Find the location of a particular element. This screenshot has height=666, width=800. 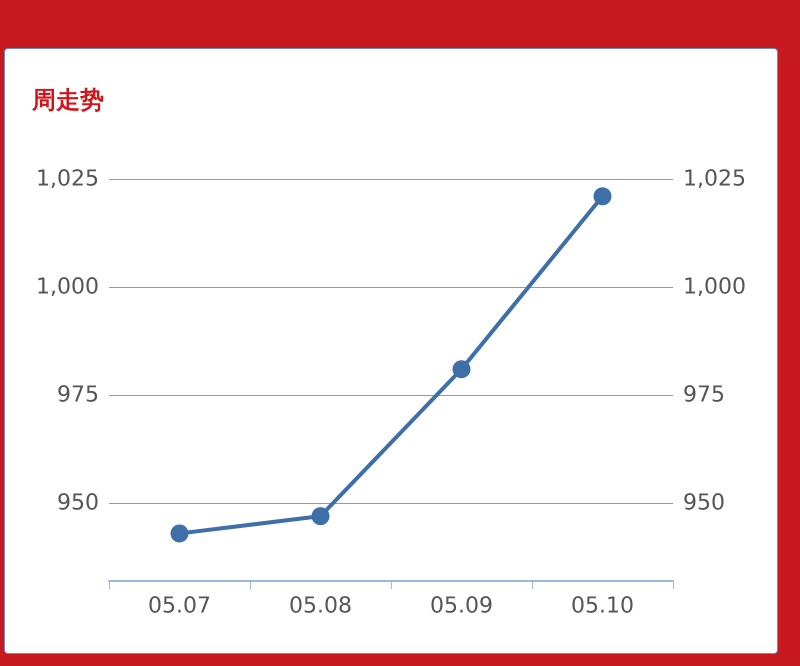

y-tick-label: 1,000 is located at coordinates (67, 287).